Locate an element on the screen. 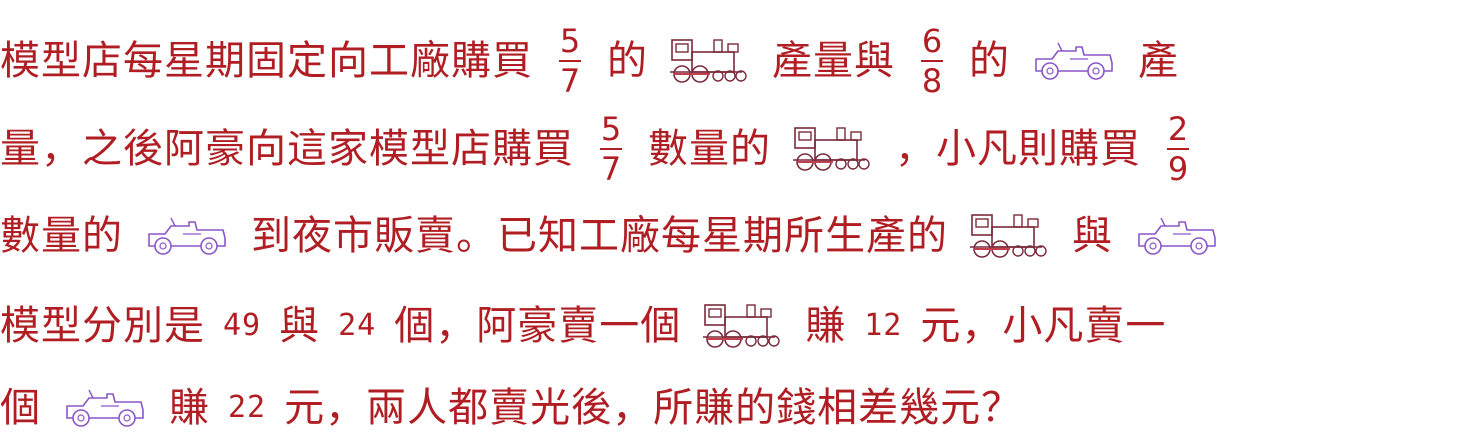  fraction: 6 8 is located at coordinates (932, 61).